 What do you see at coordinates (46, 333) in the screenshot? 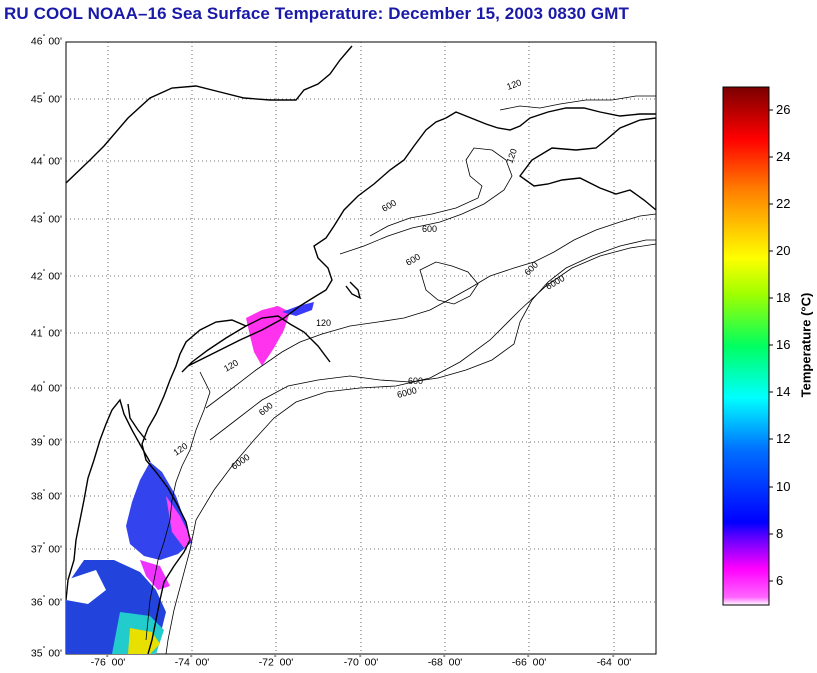
I see `lat-label: 41° 00'` at bounding box center [46, 333].